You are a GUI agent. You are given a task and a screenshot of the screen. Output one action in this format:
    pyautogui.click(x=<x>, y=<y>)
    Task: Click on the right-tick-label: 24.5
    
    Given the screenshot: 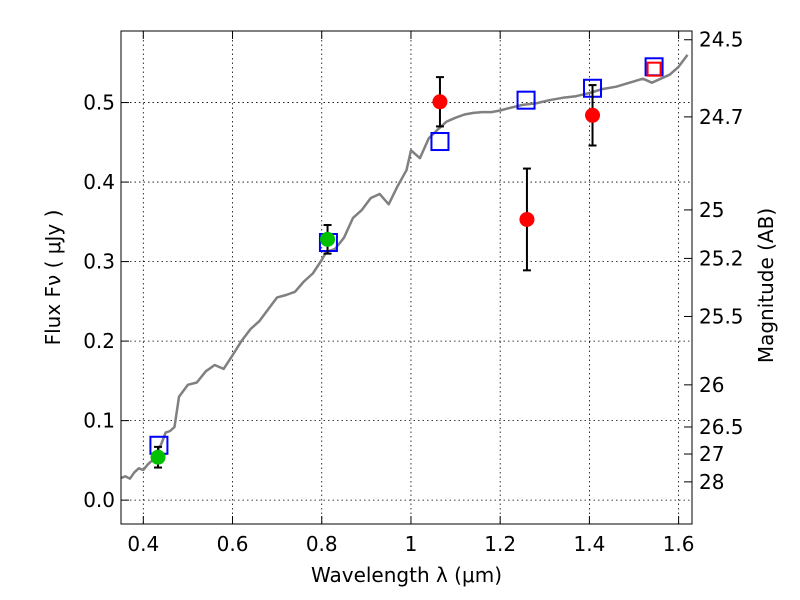 What is the action you would take?
    pyautogui.click(x=721, y=40)
    